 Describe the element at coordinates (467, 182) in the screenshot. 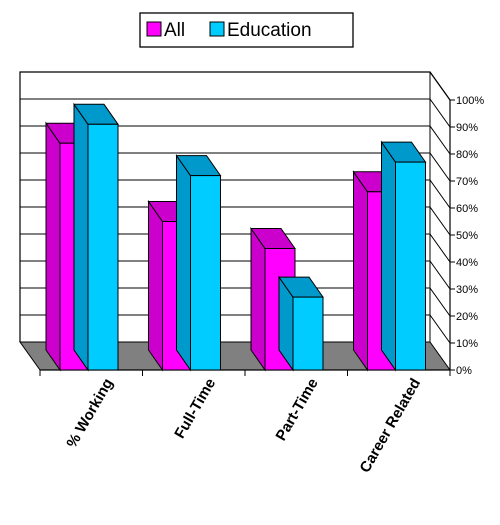

I see `y-tick-label: 70%` at that location.